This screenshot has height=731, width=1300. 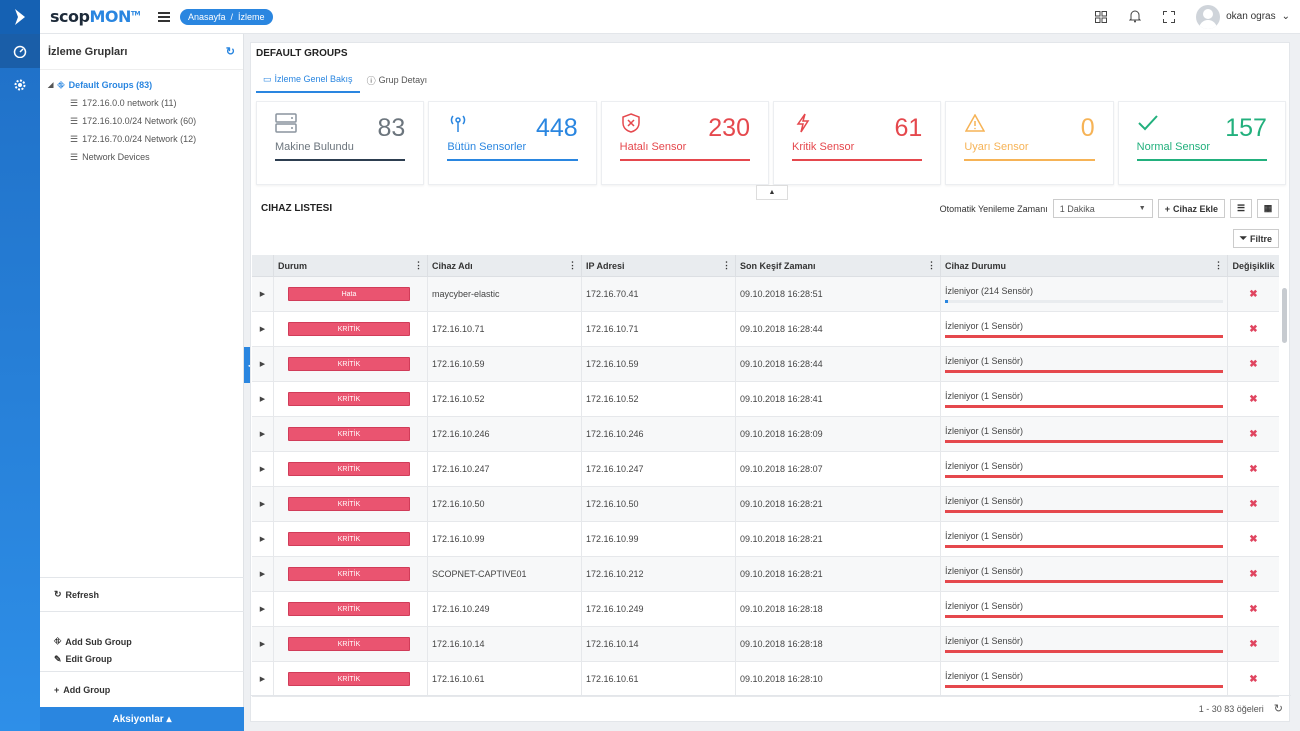 I want to click on menu-toggle-icon, so click(x=163, y=16).